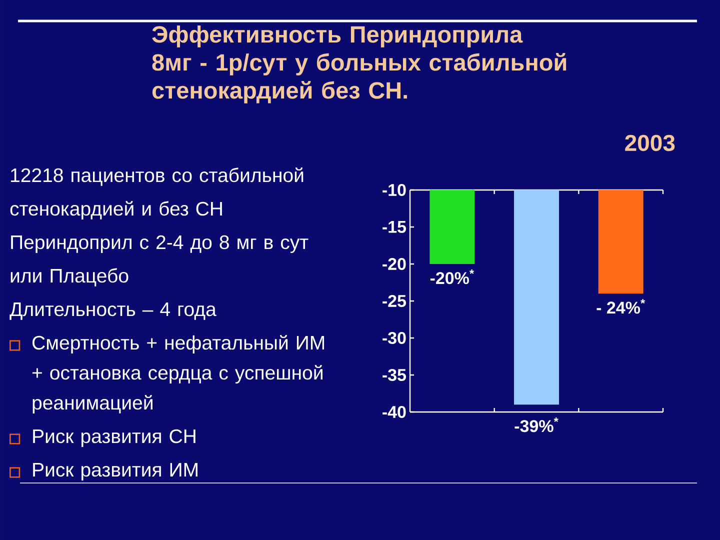 Image resolution: width=720 pixels, height=540 pixels. Describe the element at coordinates (621, 306) in the screenshot. I see `data-label: - 24%$^{*}$` at that location.